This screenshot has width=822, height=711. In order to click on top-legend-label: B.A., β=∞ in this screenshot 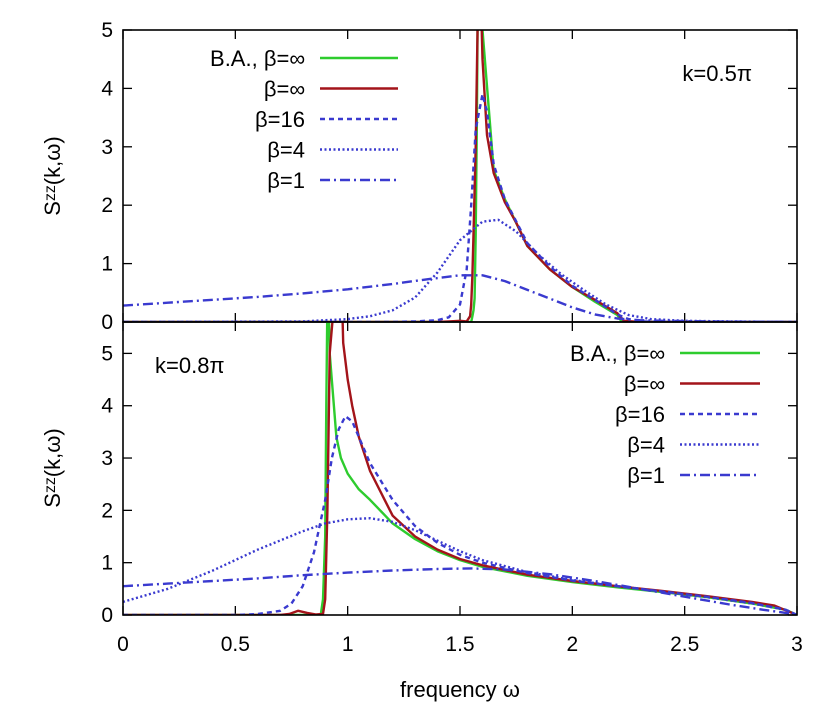, I will do `click(257, 58)`.